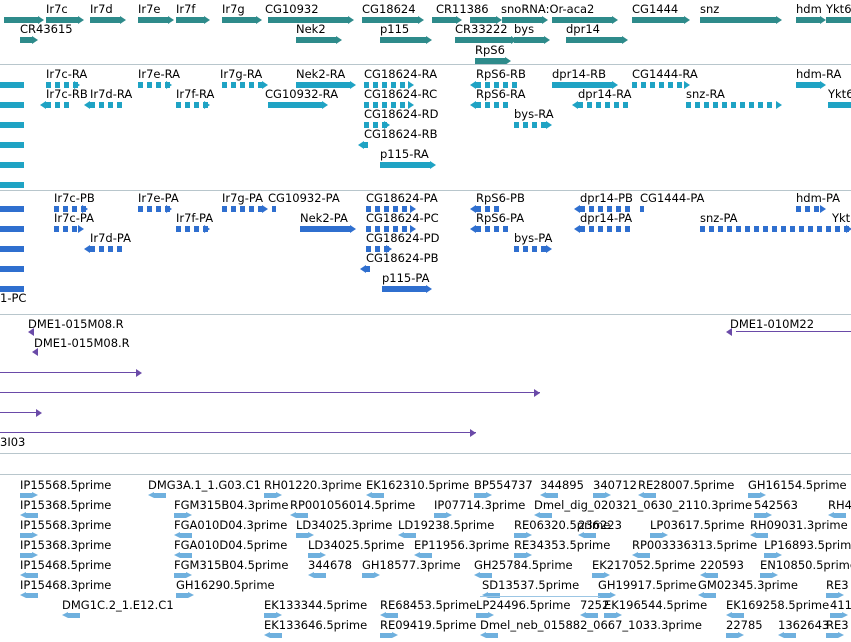 The width and height of the screenshot is (851, 642). What do you see at coordinates (647, 585) in the screenshot?
I see `est-label: GH19917.5prime` at bounding box center [647, 585].